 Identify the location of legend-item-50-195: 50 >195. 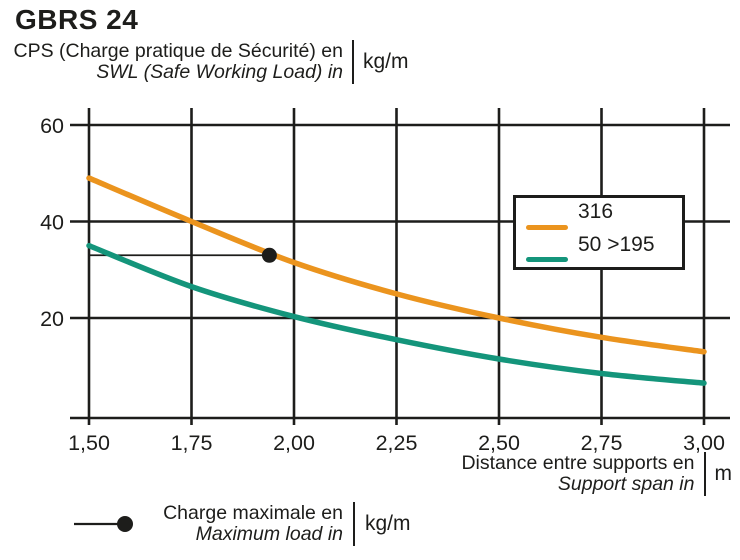
(599, 248).